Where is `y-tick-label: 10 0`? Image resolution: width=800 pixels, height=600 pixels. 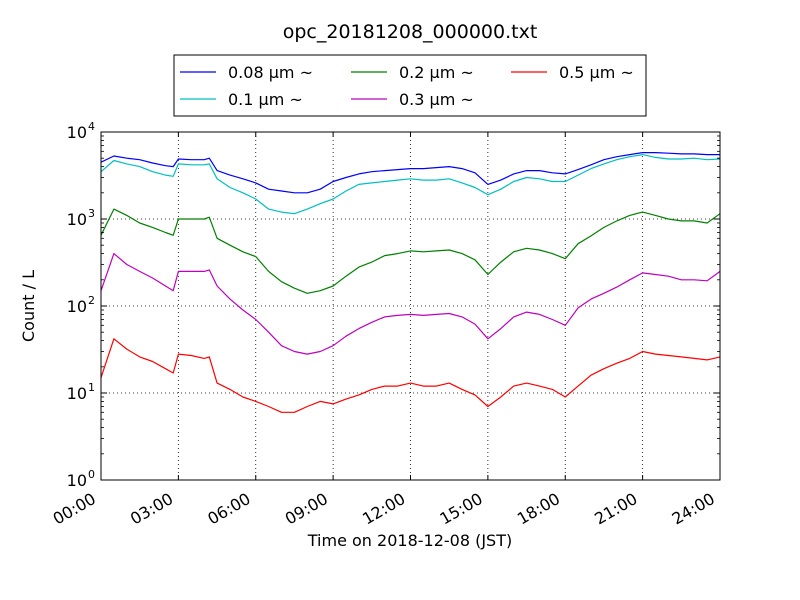
y-tick-label: 10 0 is located at coordinates (81, 479).